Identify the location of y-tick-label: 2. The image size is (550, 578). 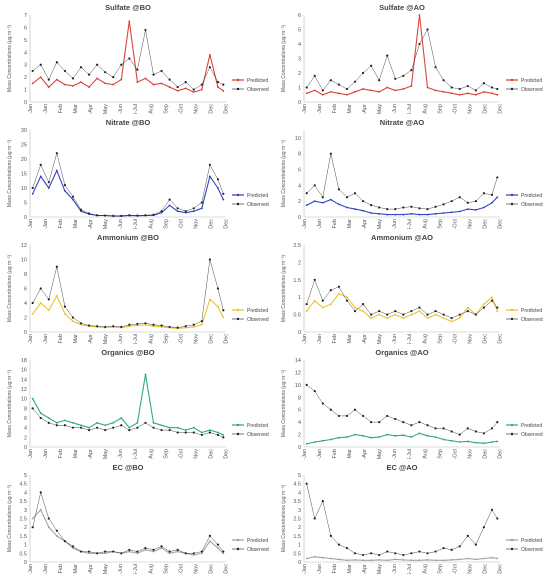
(299, 436).